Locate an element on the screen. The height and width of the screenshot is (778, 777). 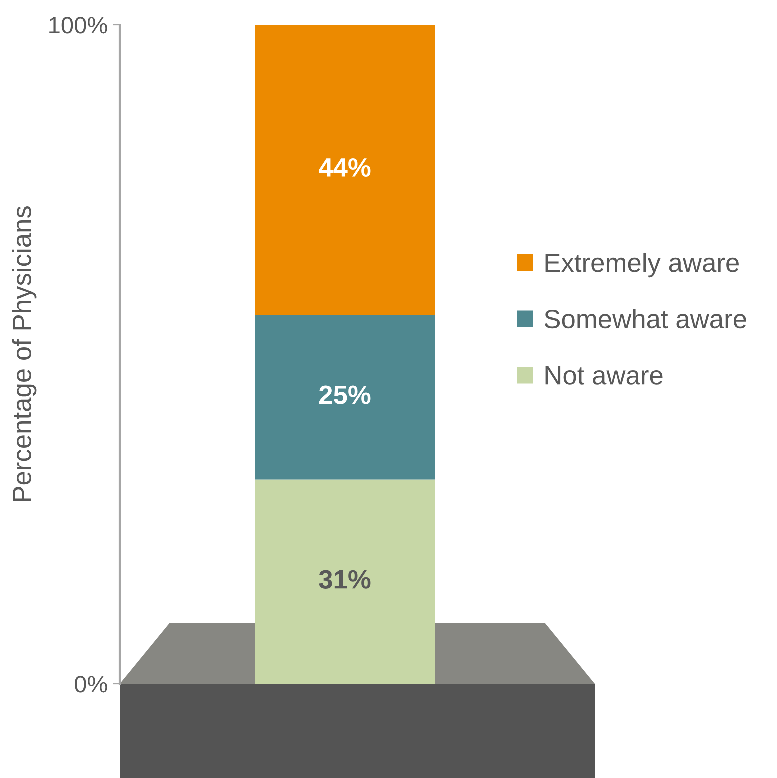
text: 44% is located at coordinates (344, 168).